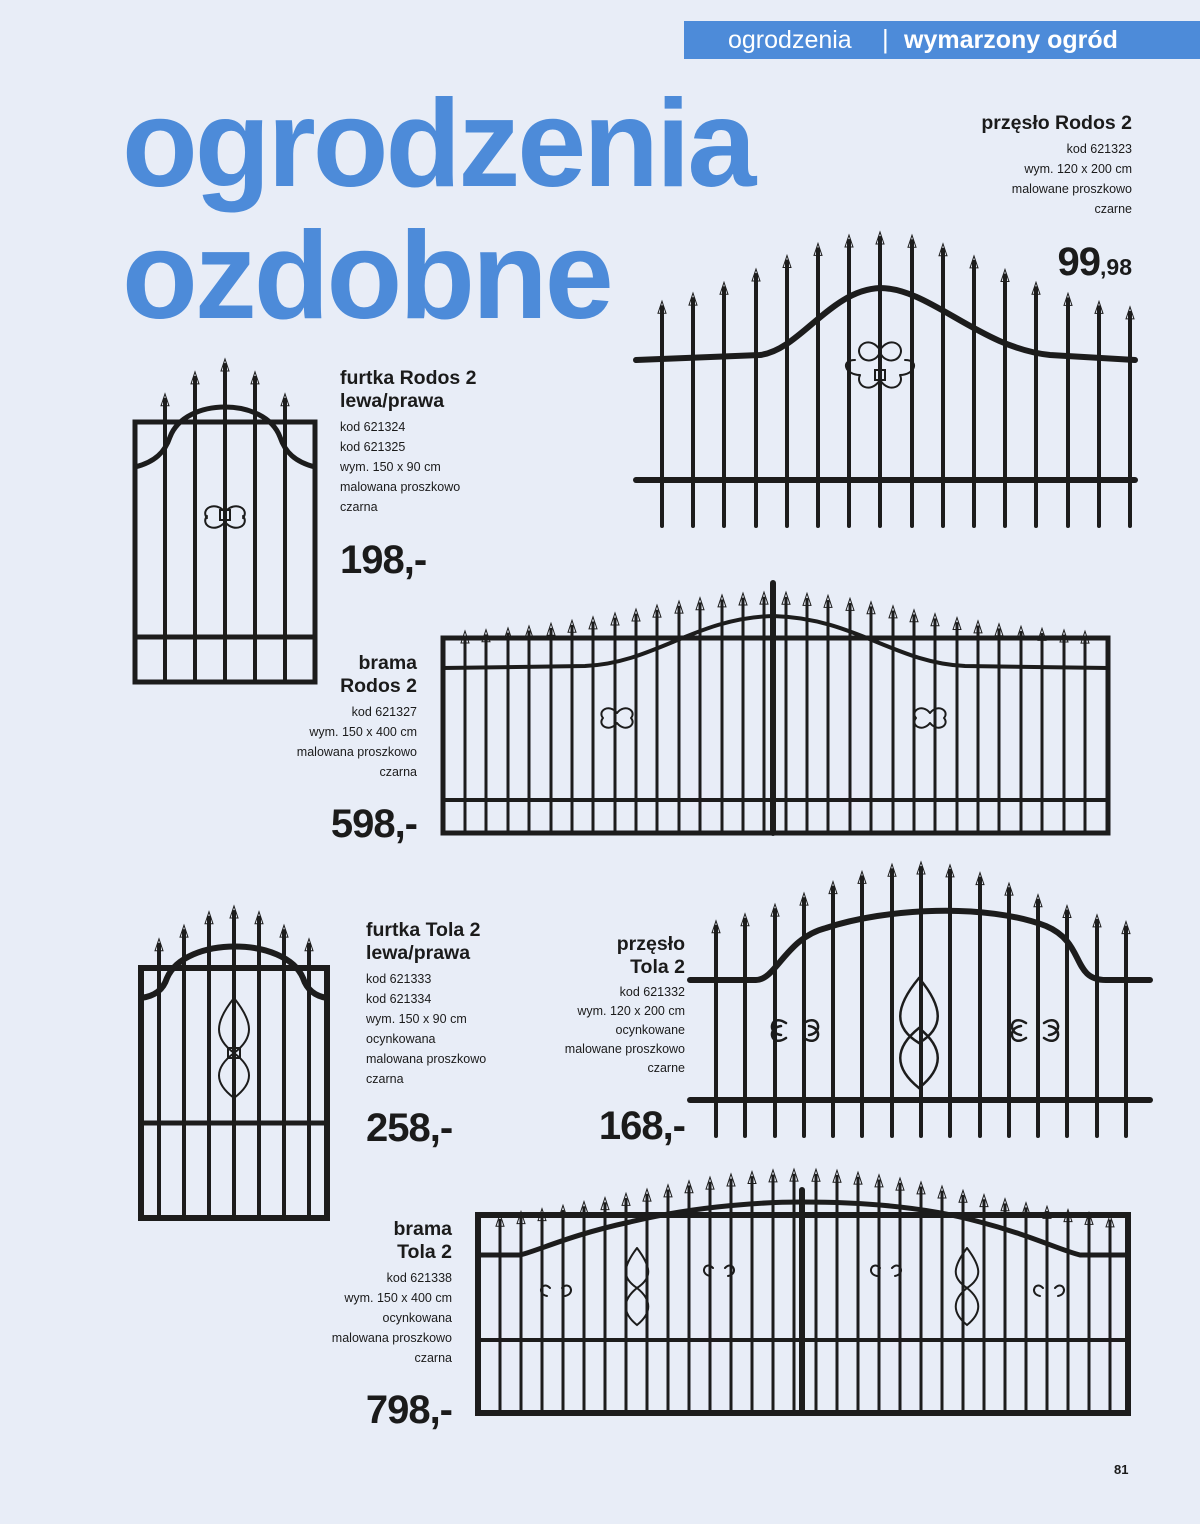  Describe the element at coordinates (225, 521) in the screenshot. I see `furtka-rodos-2-image` at that location.